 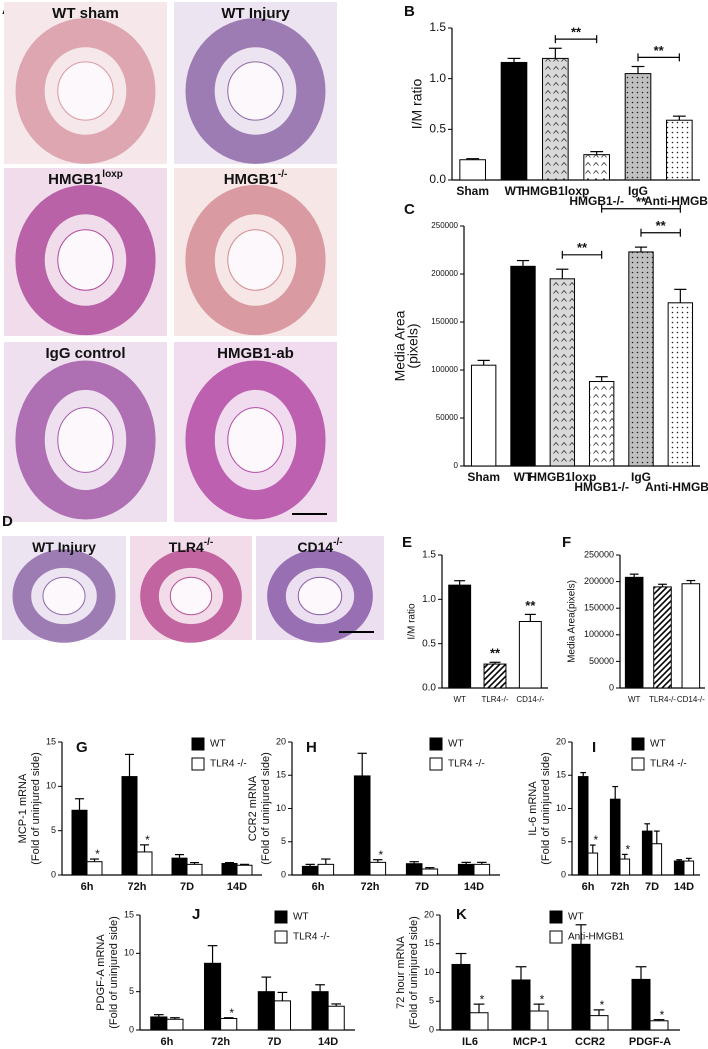 I want to click on image-title-text: CD14, so click(x=315, y=547).